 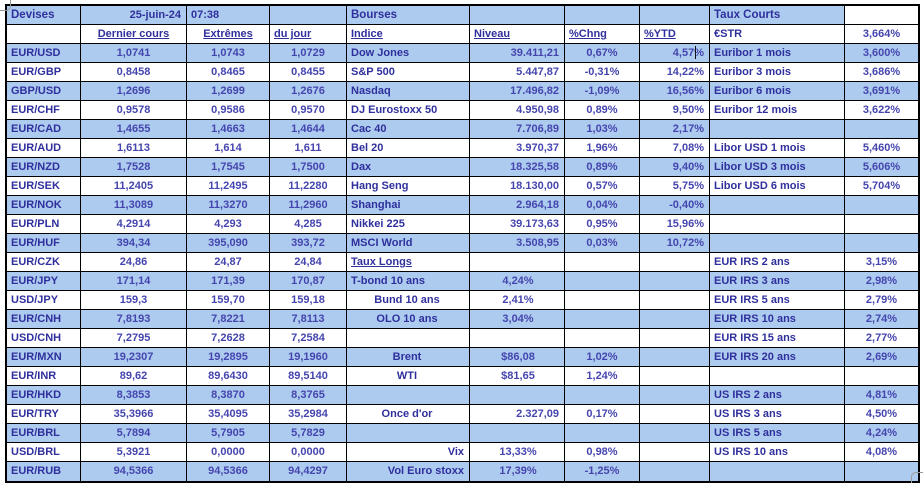 What do you see at coordinates (308, 148) in the screenshot?
I see `extreme-low-cell: 1,611` at bounding box center [308, 148].